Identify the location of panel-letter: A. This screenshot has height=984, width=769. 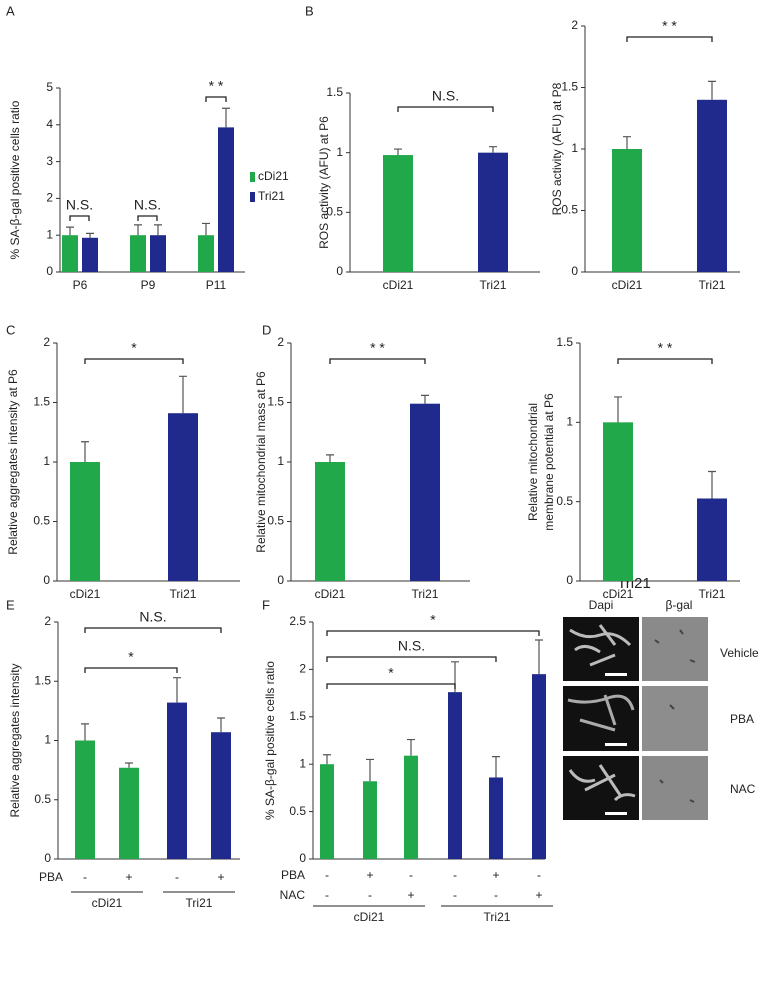
(10, 10).